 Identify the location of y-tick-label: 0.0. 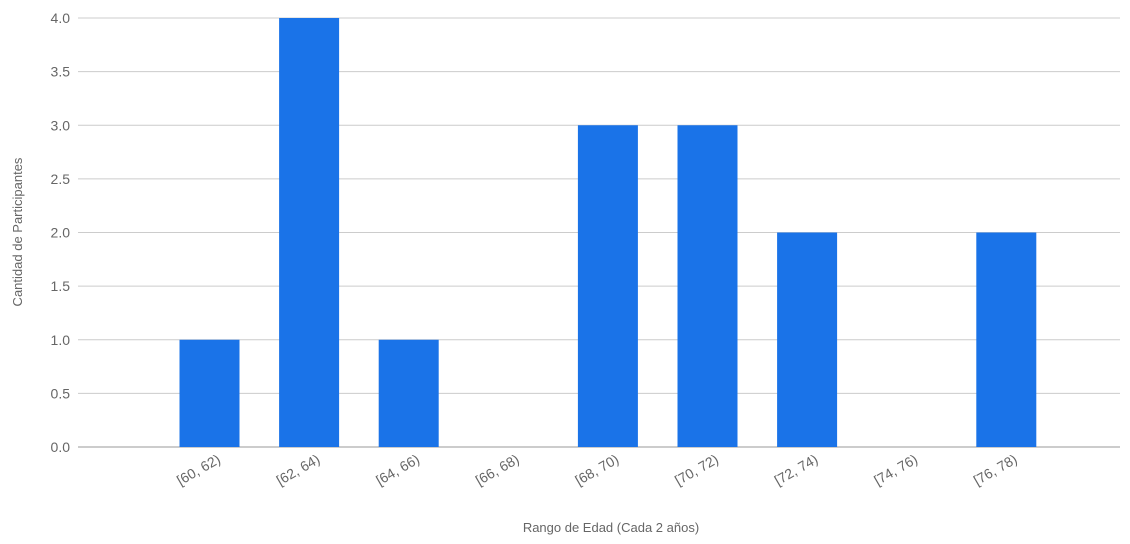
(61, 447).